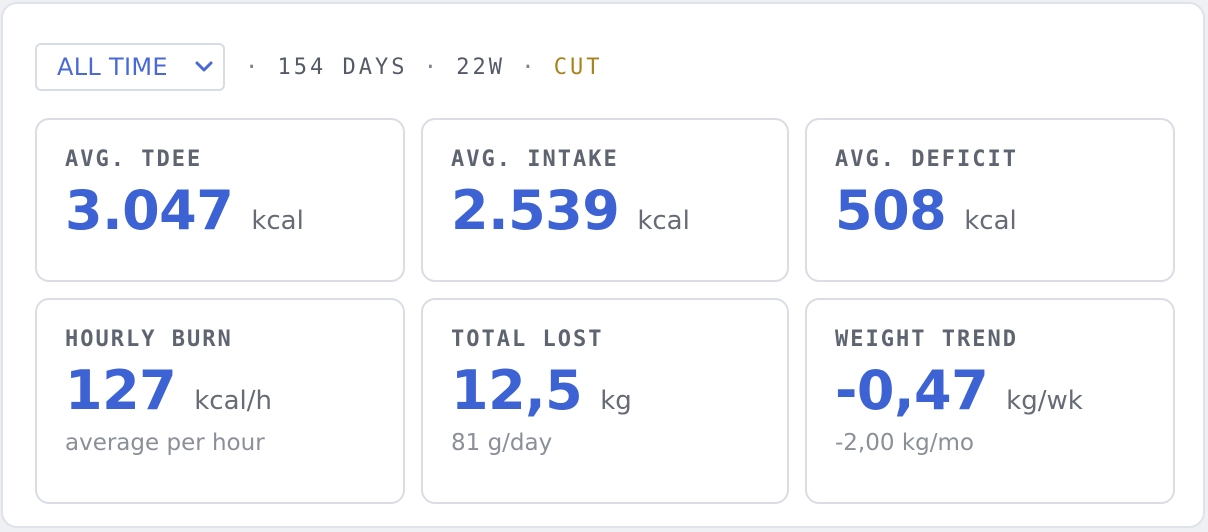 This screenshot has height=532, width=1208. Describe the element at coordinates (134, 159) in the screenshot. I see `card-label: AVG. TDEE` at that location.